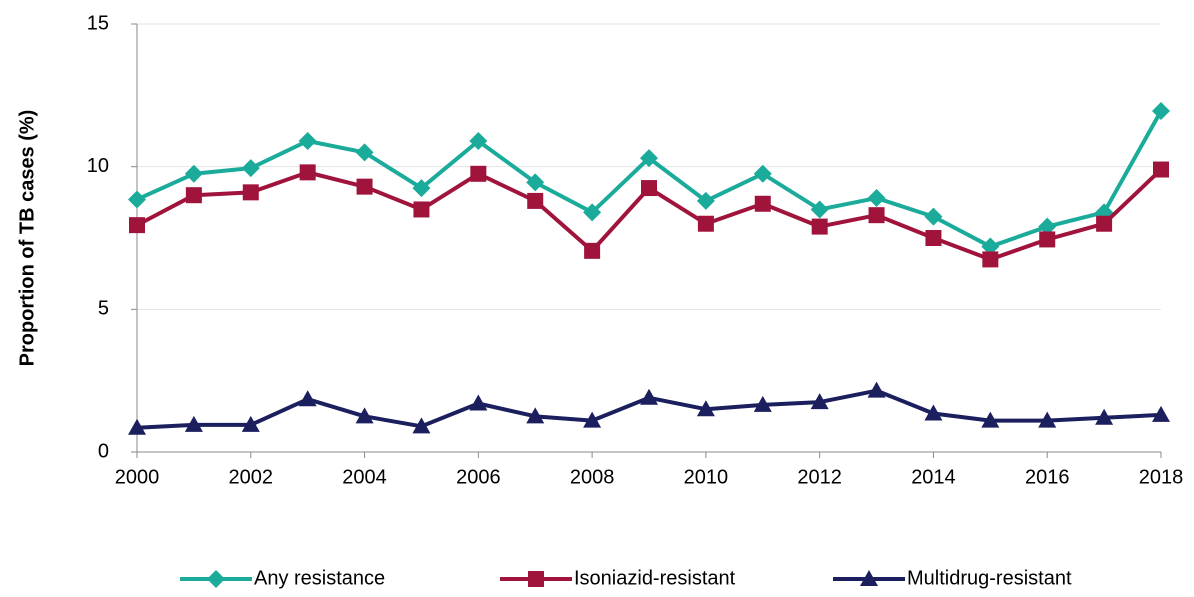 This screenshot has height=597, width=1194. Describe the element at coordinates (1047, 477) in the screenshot. I see `x-tick-label: 2016` at that location.